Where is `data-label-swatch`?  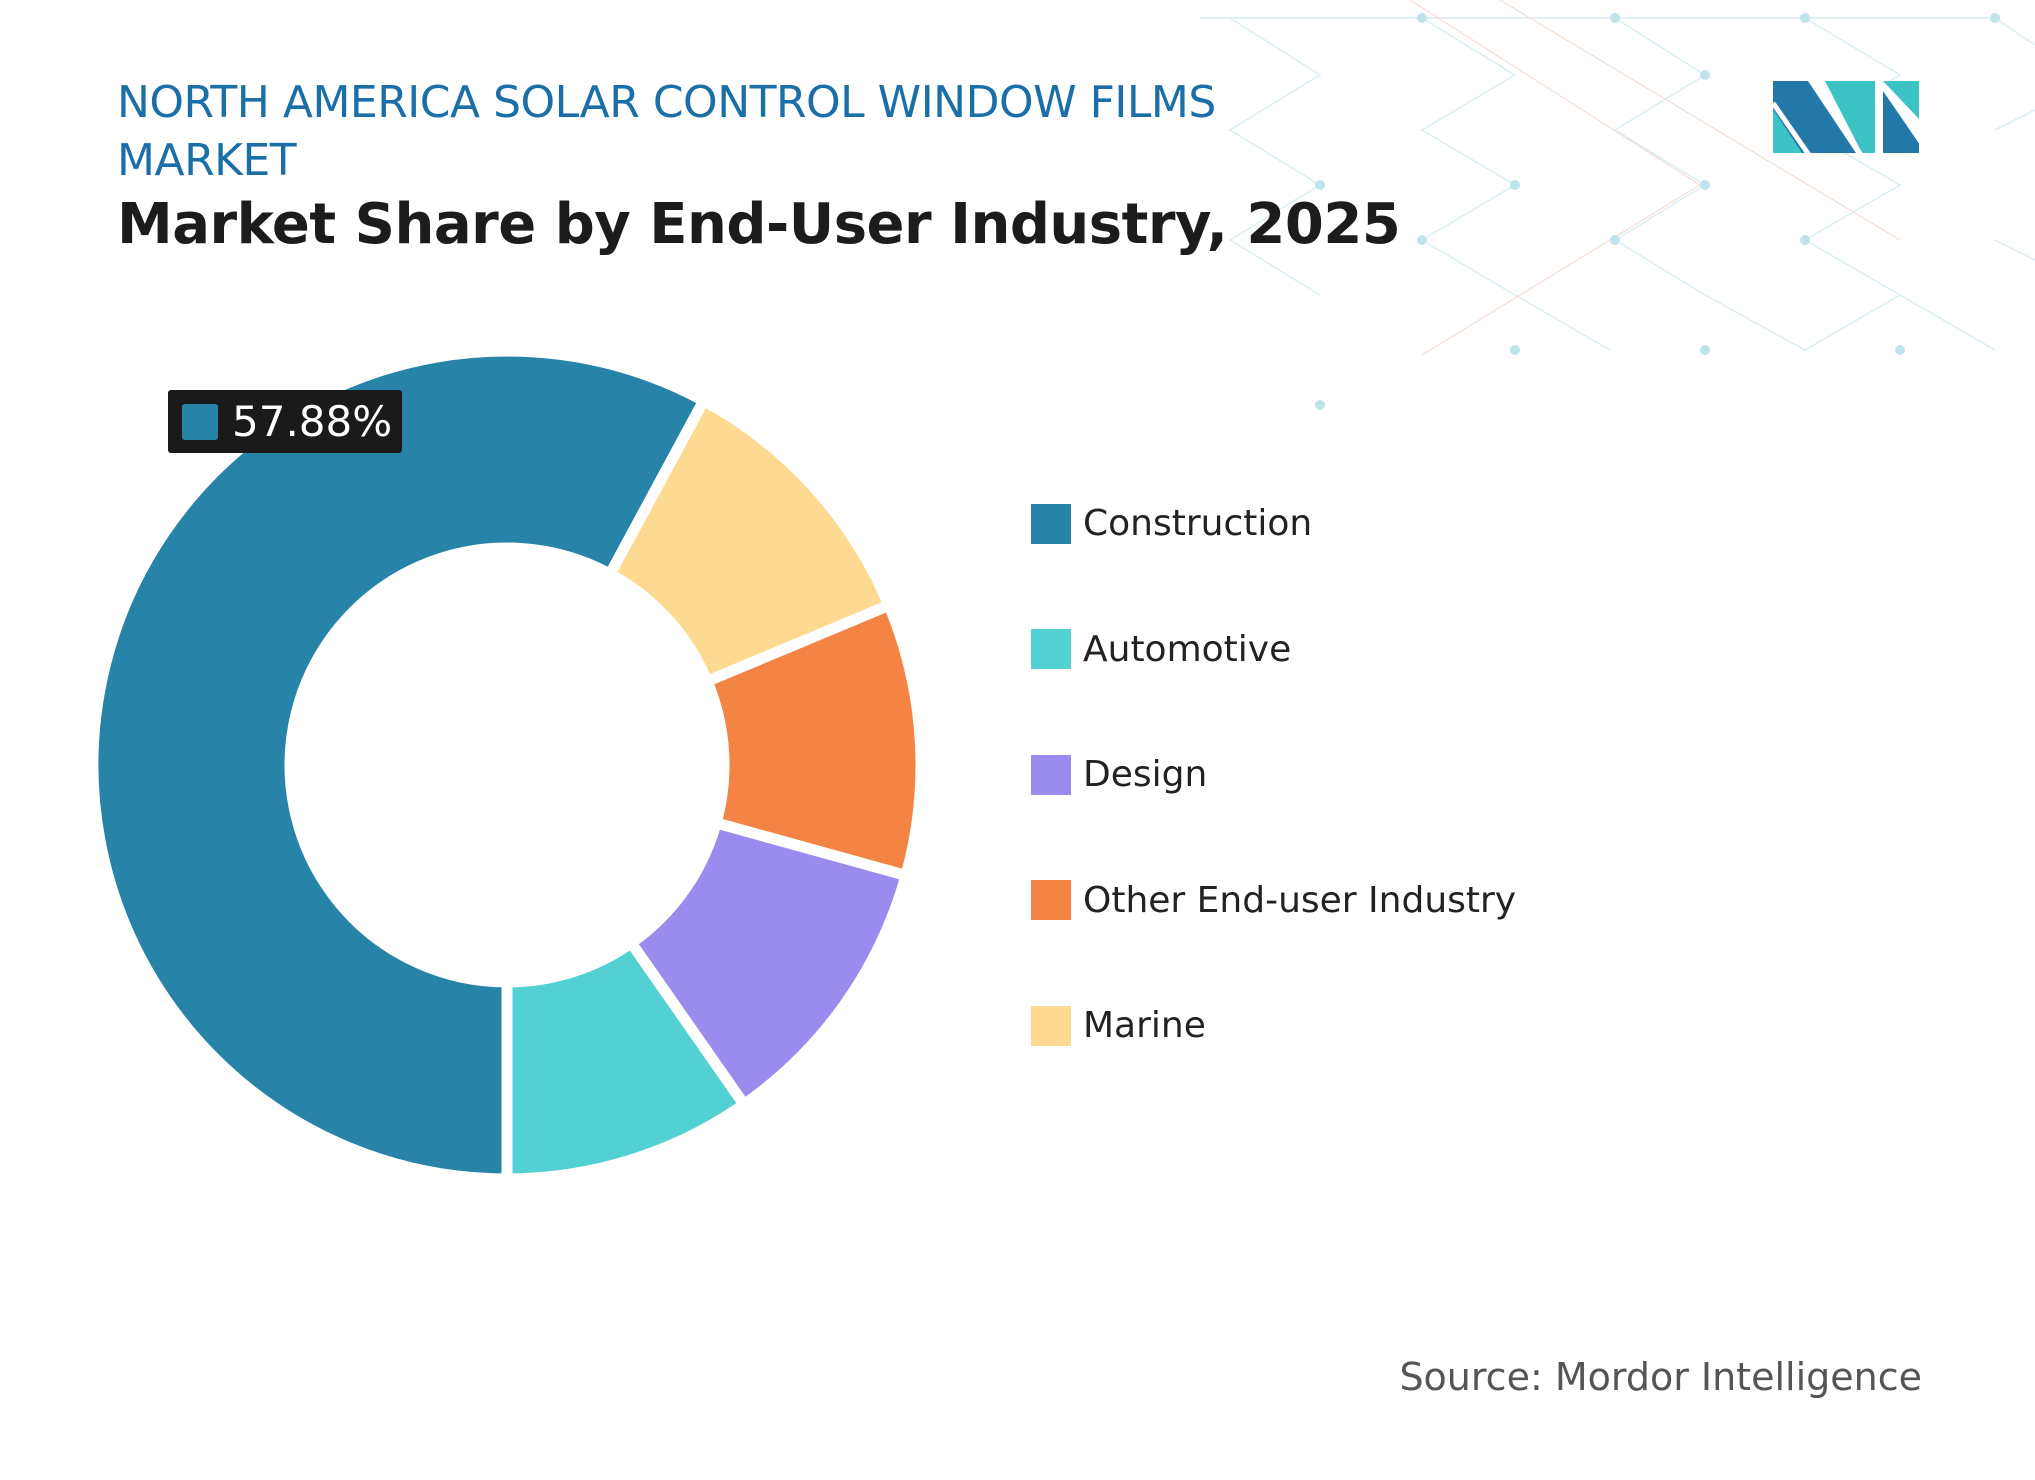 data-label-swatch is located at coordinates (200, 421).